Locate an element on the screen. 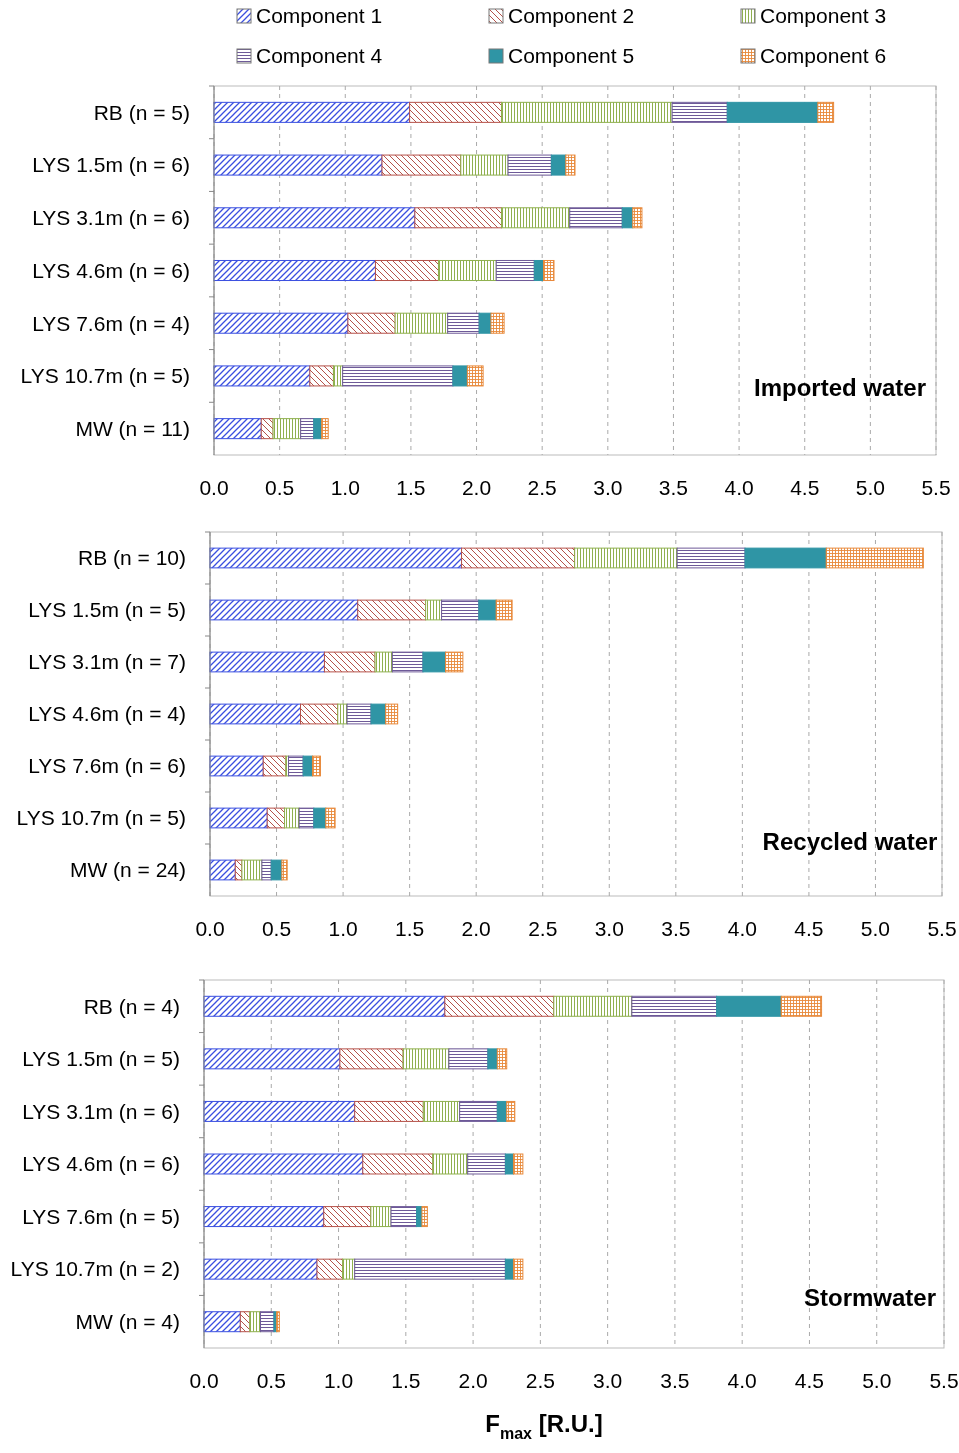 This screenshot has height=1453, width=959. y-tick-label: MW (n = 4) is located at coordinates (127, 1322).